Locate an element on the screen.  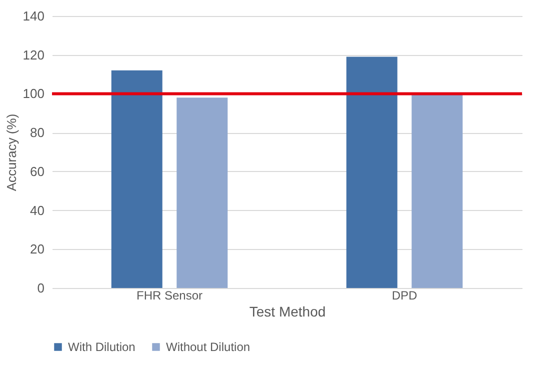
y-tick-label: 20 is located at coordinates (37, 249).